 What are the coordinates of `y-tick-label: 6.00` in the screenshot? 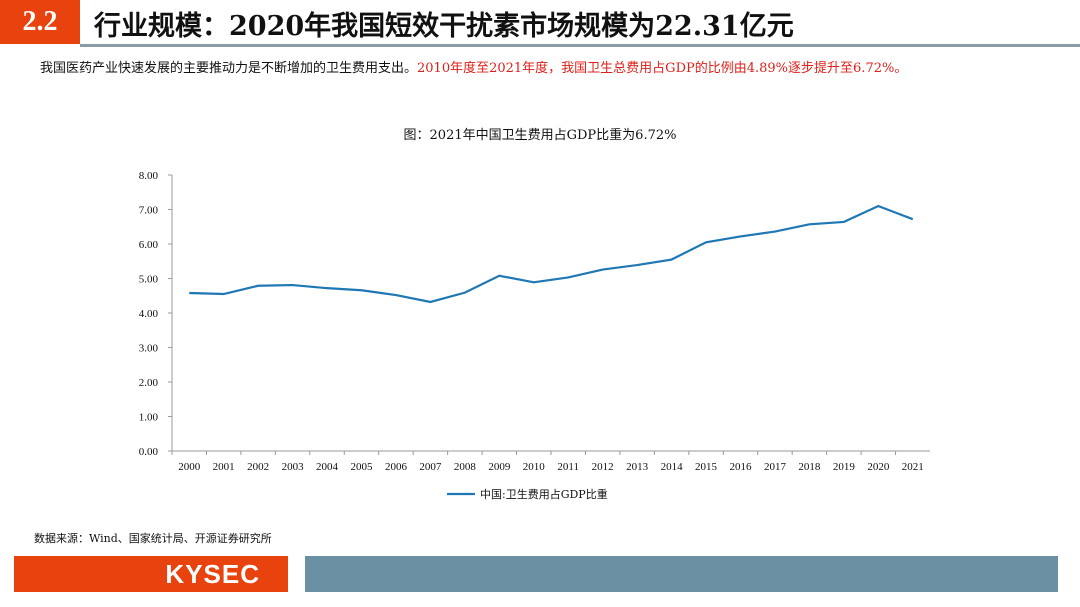 It's located at (149, 245).